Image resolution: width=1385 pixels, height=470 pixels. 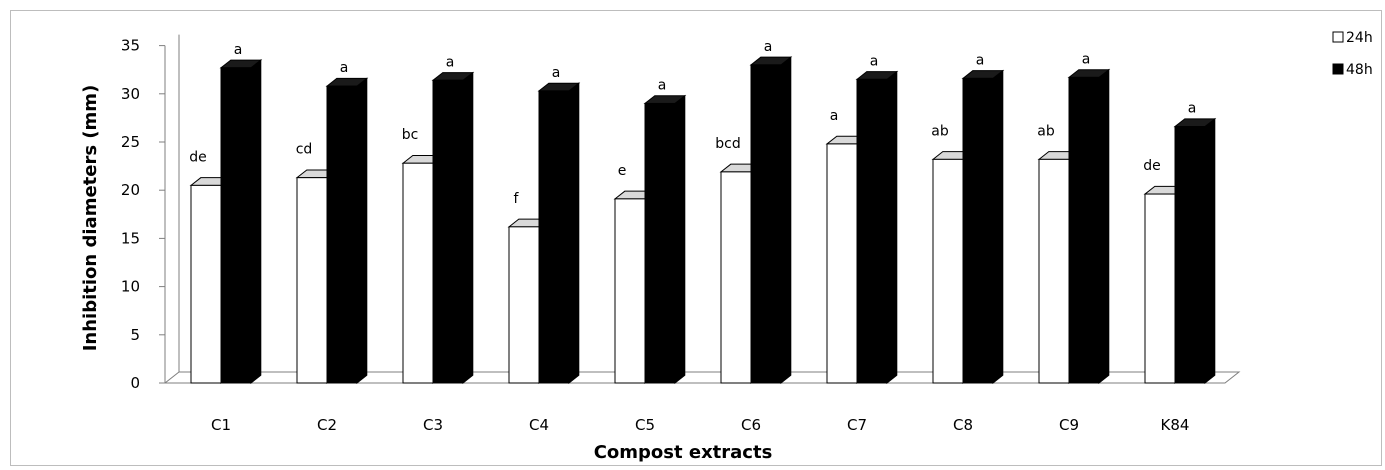 I want to click on y-axis-label: Inhibition diameters (mm), so click(x=90, y=218).